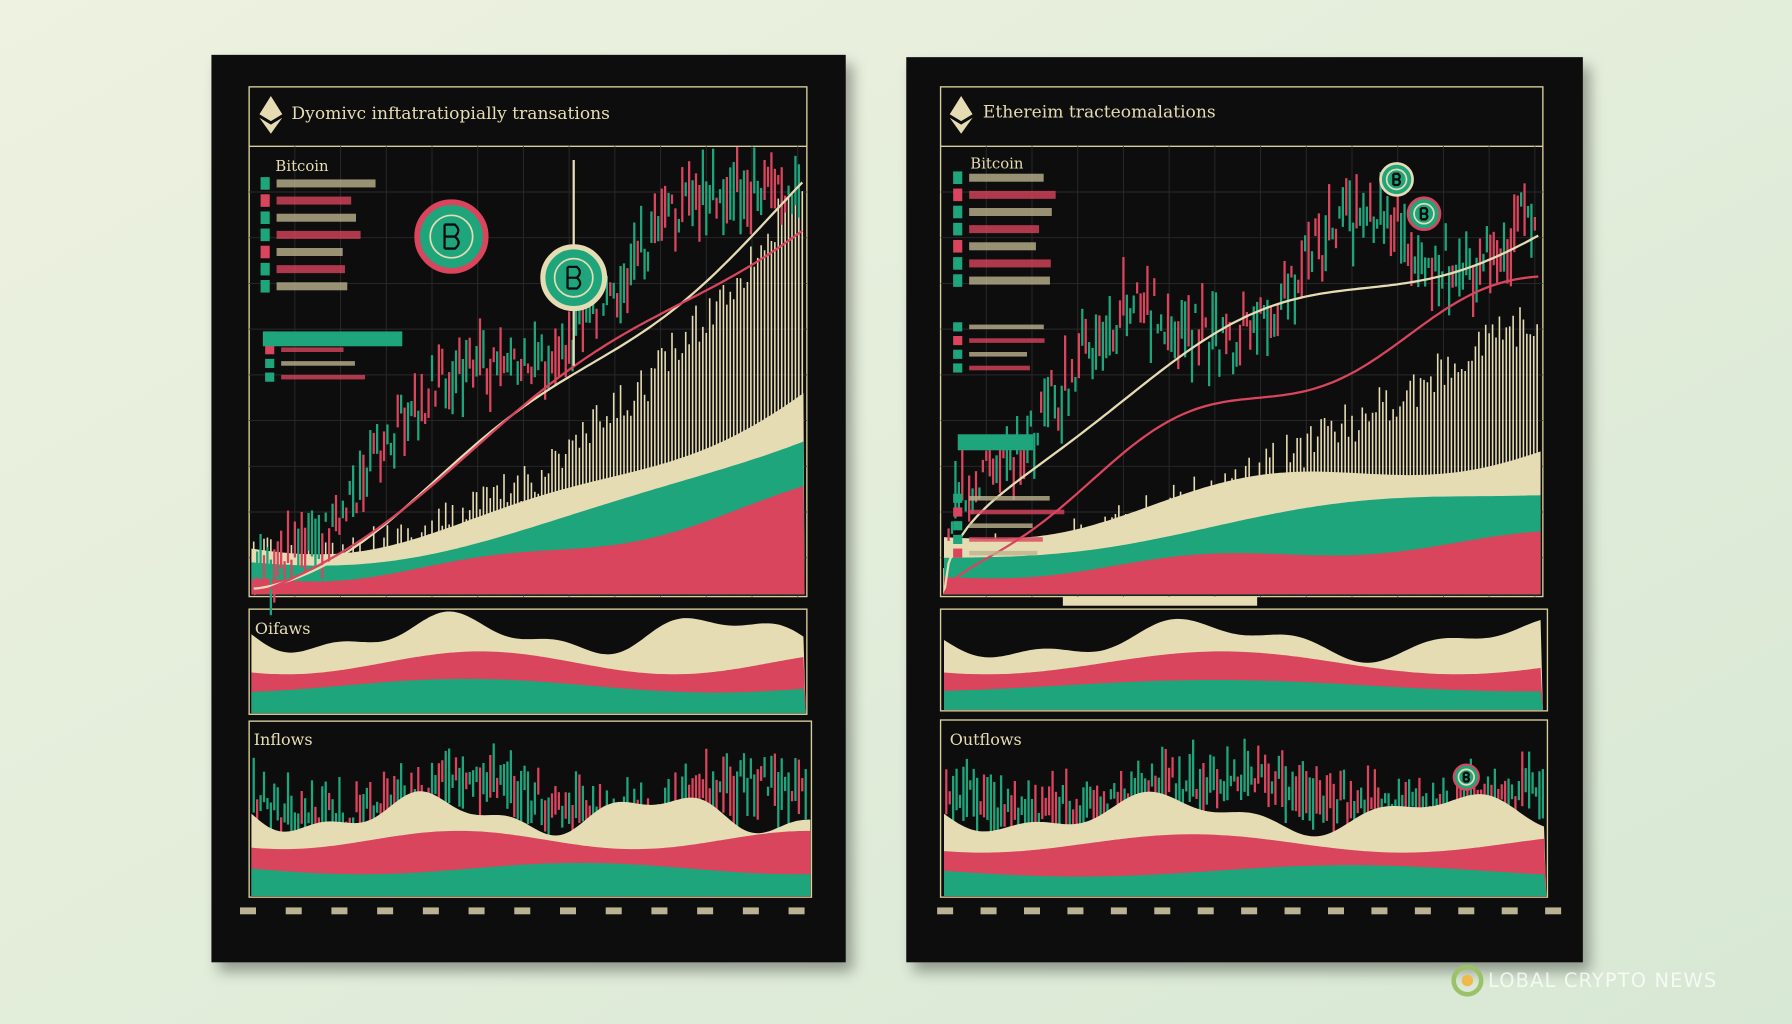 This screenshot has height=1024, width=1792. I want to click on left-bottom-frame, so click(530, 809).